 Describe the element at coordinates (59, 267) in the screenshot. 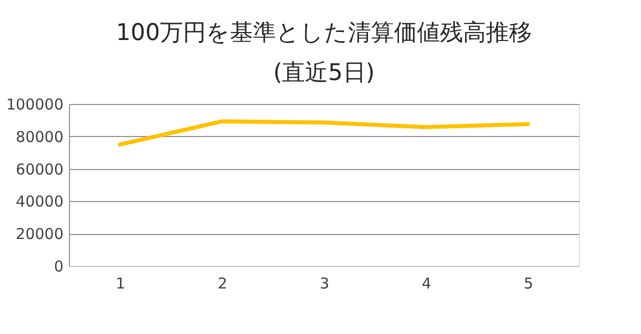

I see `y-tick-label: 0` at that location.